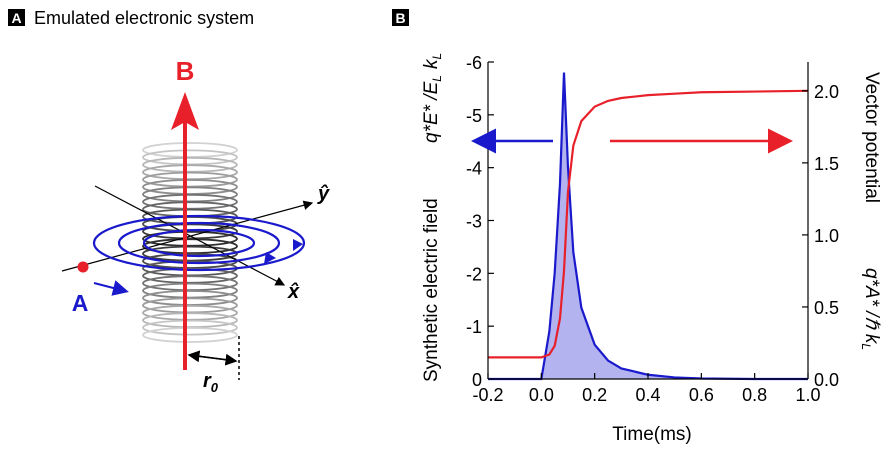  I want to click on r-sub-label: 0, so click(215, 387).